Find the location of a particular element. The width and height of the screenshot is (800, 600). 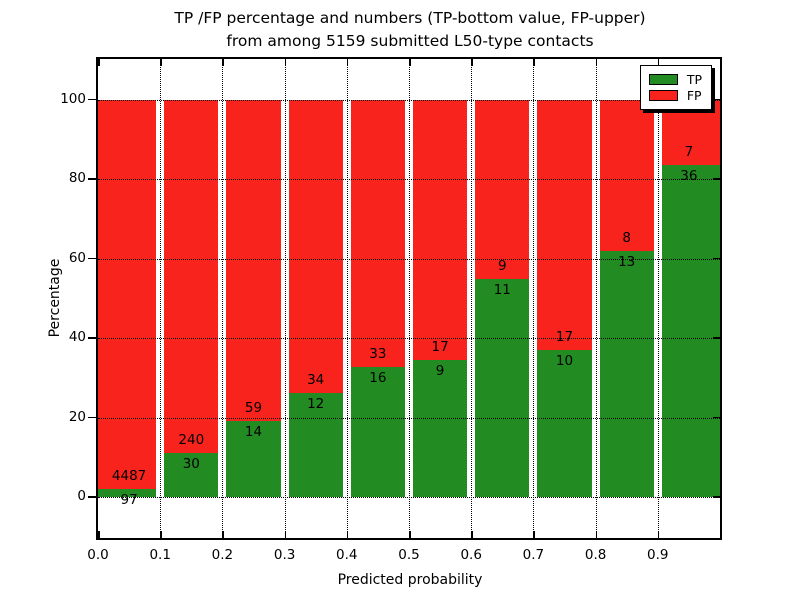

tp-count-label: 14 is located at coordinates (253, 431).